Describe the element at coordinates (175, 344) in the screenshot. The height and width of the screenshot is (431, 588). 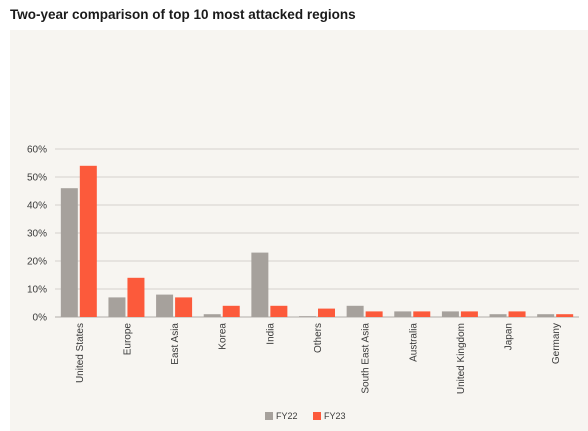
I see `x-category-label: East Asia` at that location.